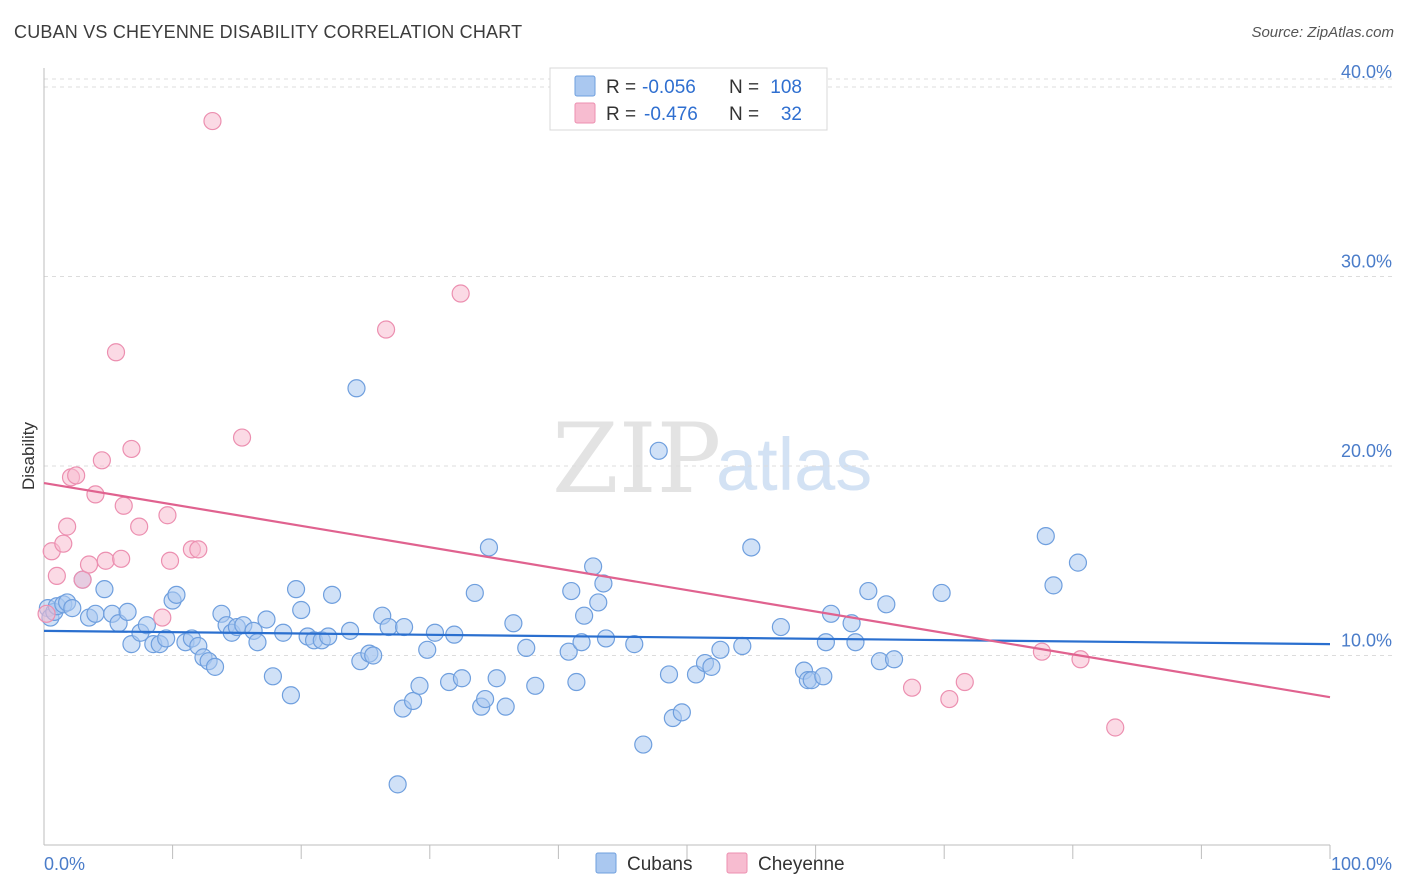 This screenshot has width=1406, height=892. I want to click on legend-n-value-cheyenne: 32, so click(791, 114).